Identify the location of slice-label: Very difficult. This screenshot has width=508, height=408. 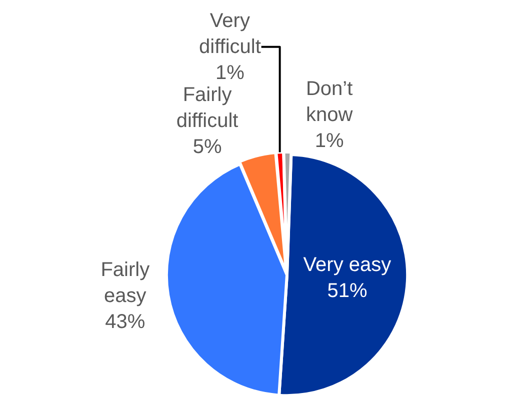
(230, 34).